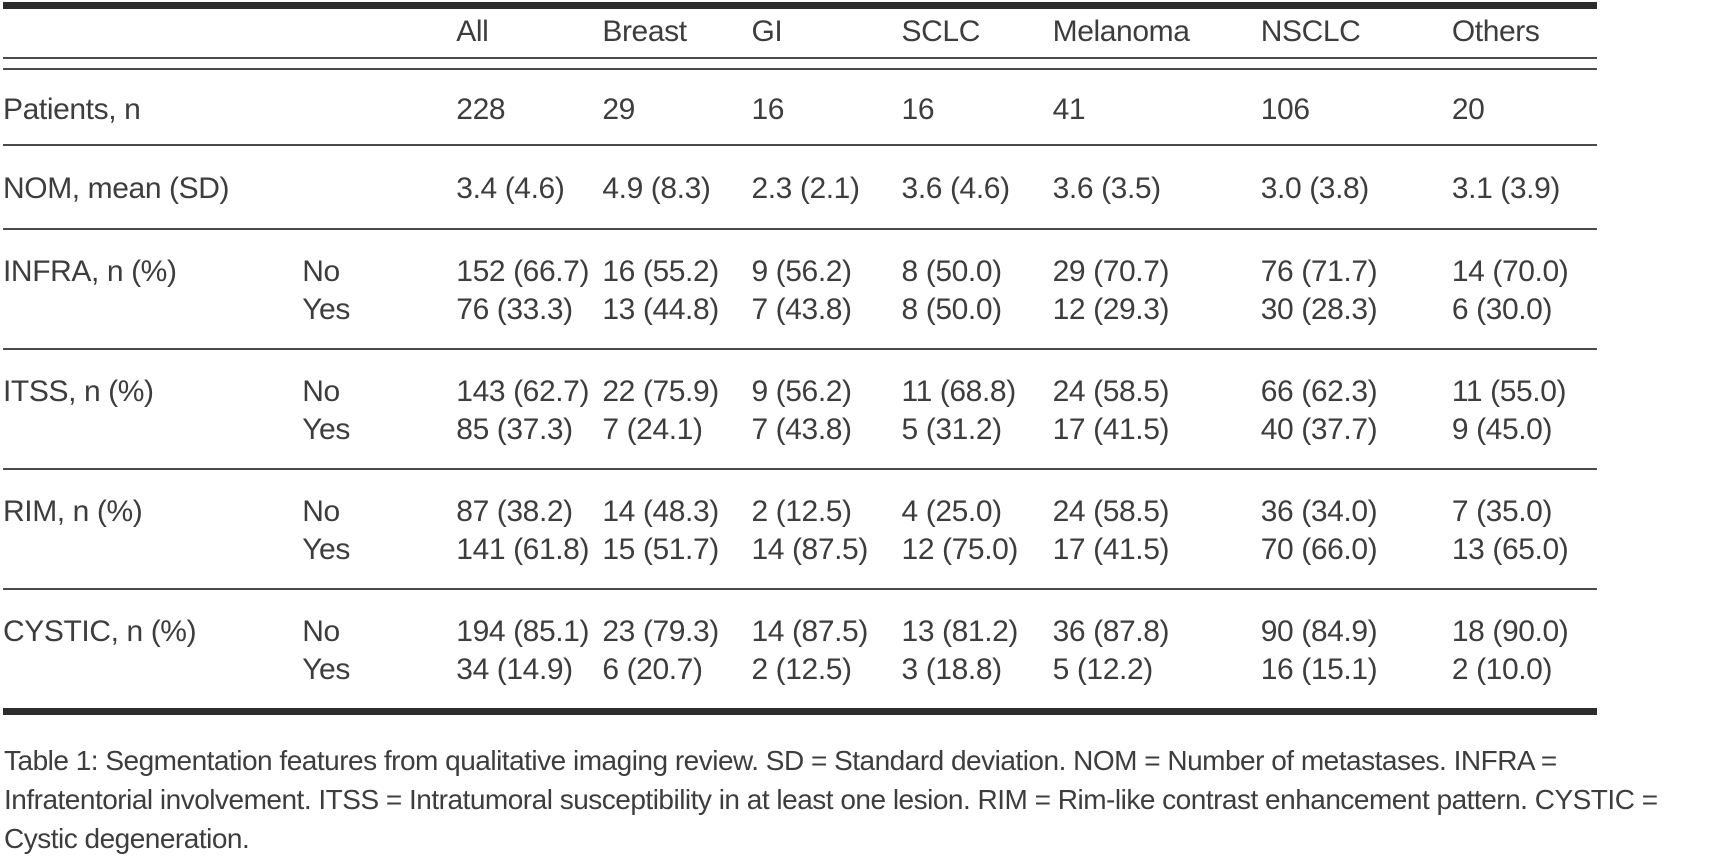  What do you see at coordinates (660, 391) in the screenshot?
I see `data-cell: 22 (75.9)` at bounding box center [660, 391].